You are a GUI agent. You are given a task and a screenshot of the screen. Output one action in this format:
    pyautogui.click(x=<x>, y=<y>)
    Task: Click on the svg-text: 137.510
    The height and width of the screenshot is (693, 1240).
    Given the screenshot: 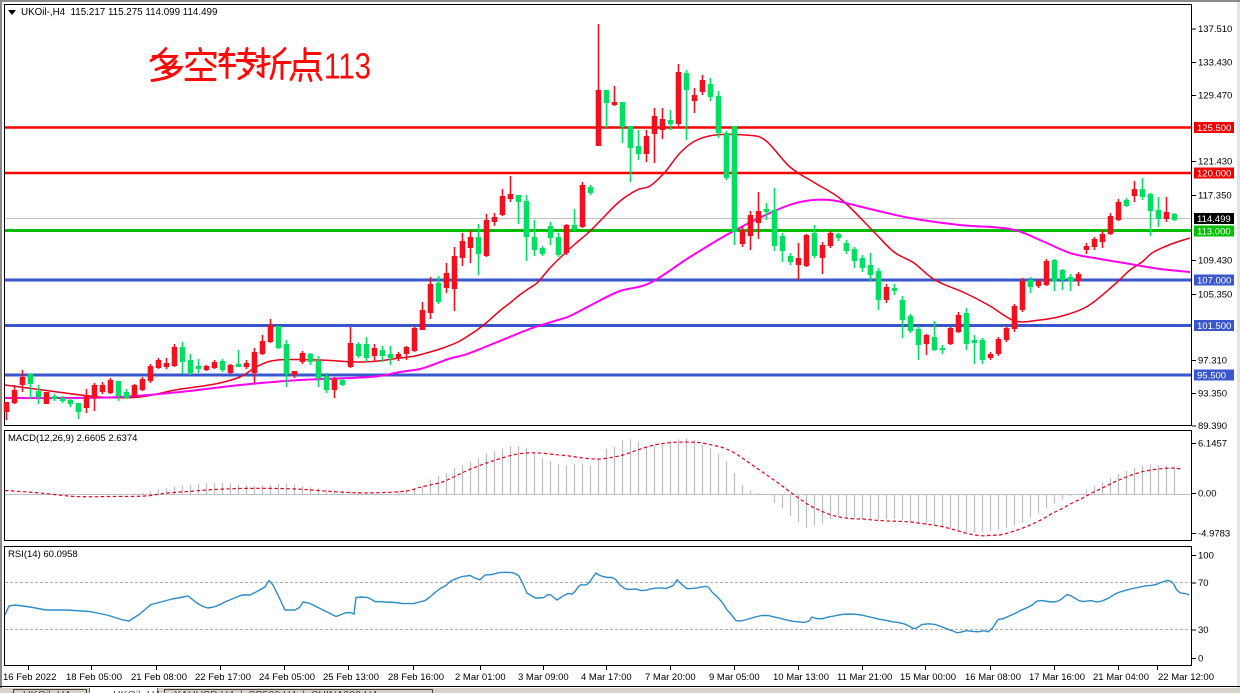 What is the action you would take?
    pyautogui.click(x=1215, y=29)
    